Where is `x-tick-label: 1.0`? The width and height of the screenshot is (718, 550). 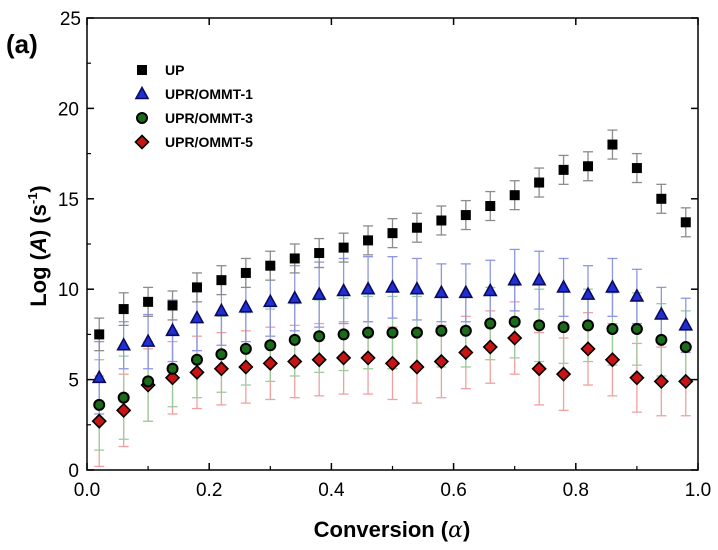 x-tick-label: 1.0 is located at coordinates (698, 490).